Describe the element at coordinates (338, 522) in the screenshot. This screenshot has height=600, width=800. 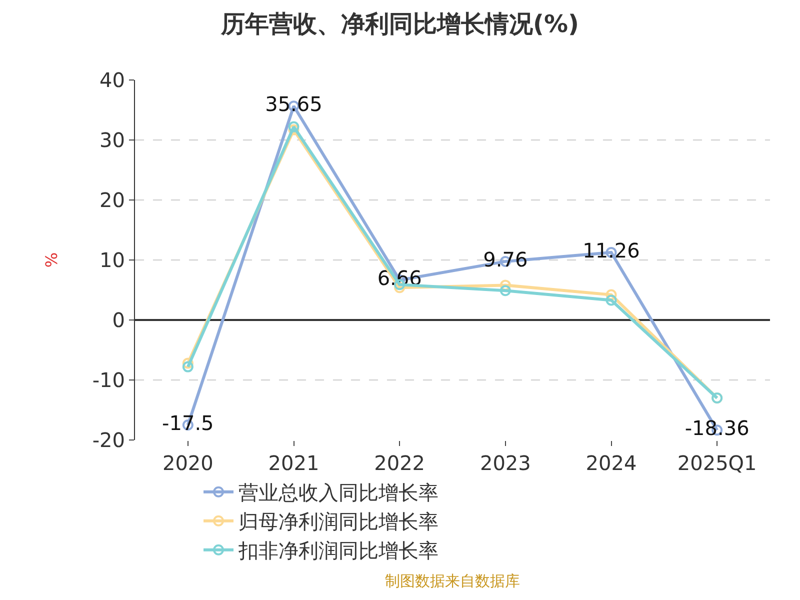
I see `legend-label: 归母净利润同比增长率` at that location.